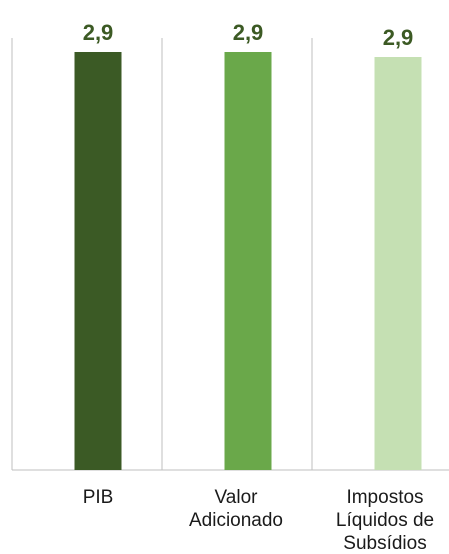 The image size is (449, 554). I want to click on category-label-line: Líquidos de, so click(385, 520).